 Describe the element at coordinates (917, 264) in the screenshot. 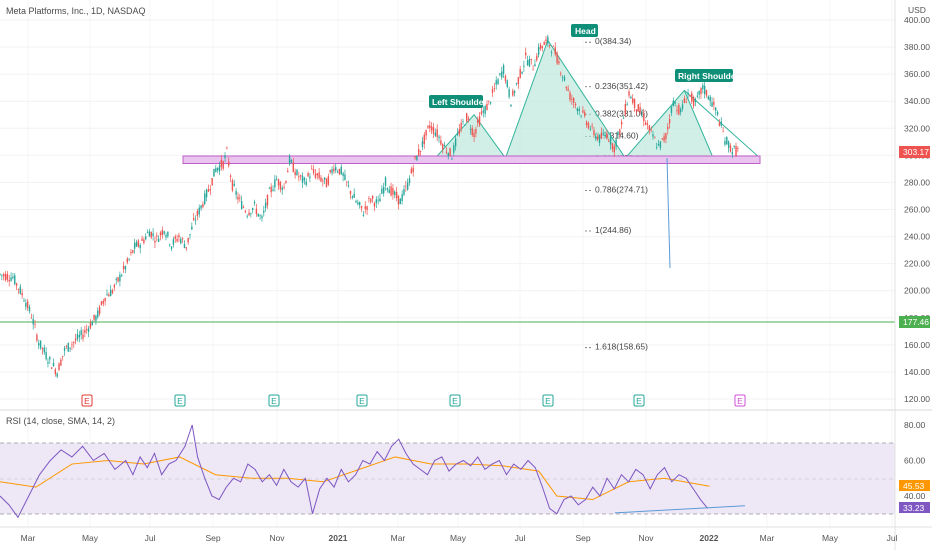

I see `price-tick-label: 220.00` at that location.